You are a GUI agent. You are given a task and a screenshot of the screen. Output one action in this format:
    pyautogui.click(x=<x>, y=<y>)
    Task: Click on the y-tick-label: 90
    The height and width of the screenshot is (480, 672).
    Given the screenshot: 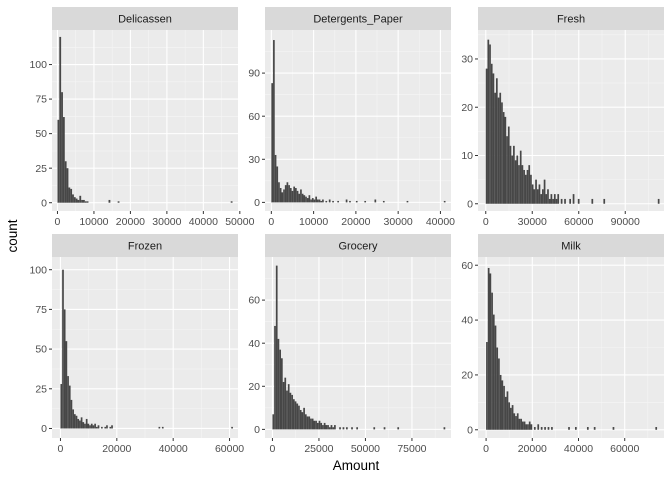 What is the action you would take?
    pyautogui.click(x=254, y=74)
    